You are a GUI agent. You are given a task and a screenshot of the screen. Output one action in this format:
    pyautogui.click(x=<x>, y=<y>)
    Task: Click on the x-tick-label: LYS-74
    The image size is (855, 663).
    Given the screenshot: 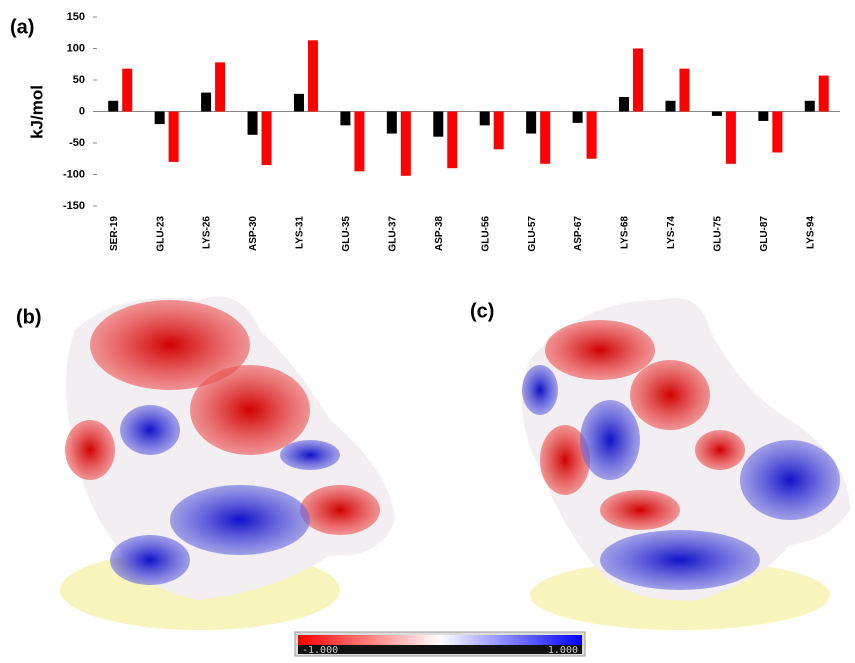 What is the action you would take?
    pyautogui.click(x=671, y=232)
    